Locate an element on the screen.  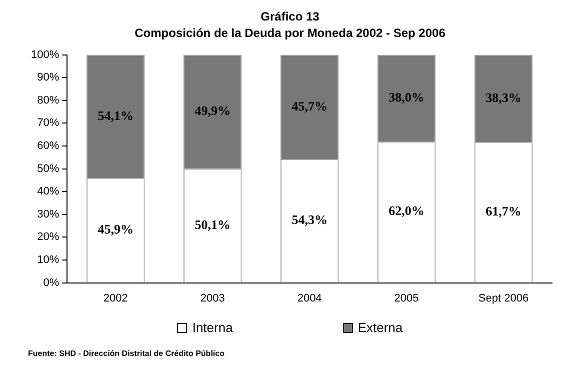
legend-label: Externa is located at coordinates (380, 327).